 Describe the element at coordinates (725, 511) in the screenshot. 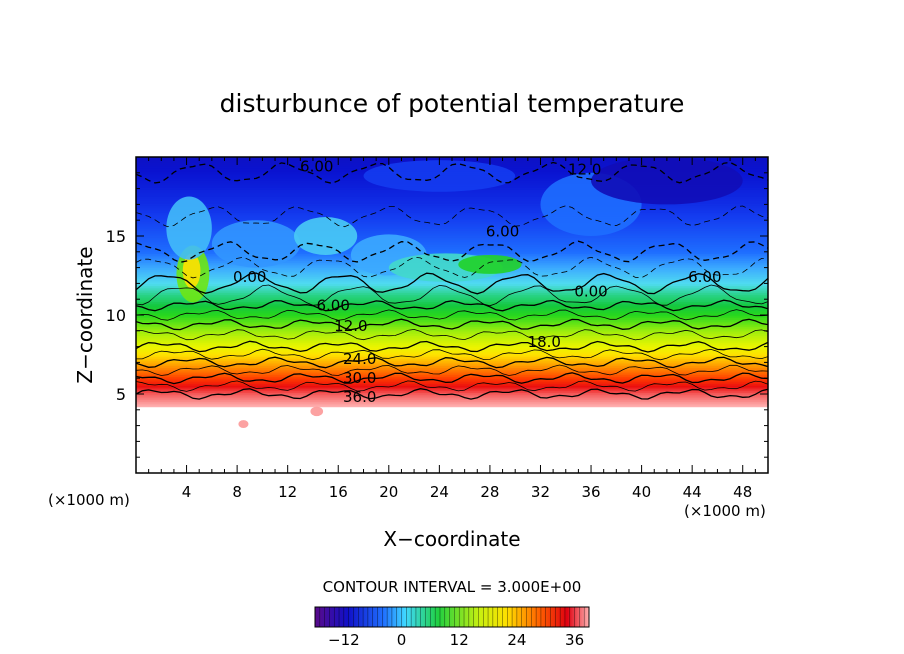

I see `x-unit-label: (×1000 m)` at that location.